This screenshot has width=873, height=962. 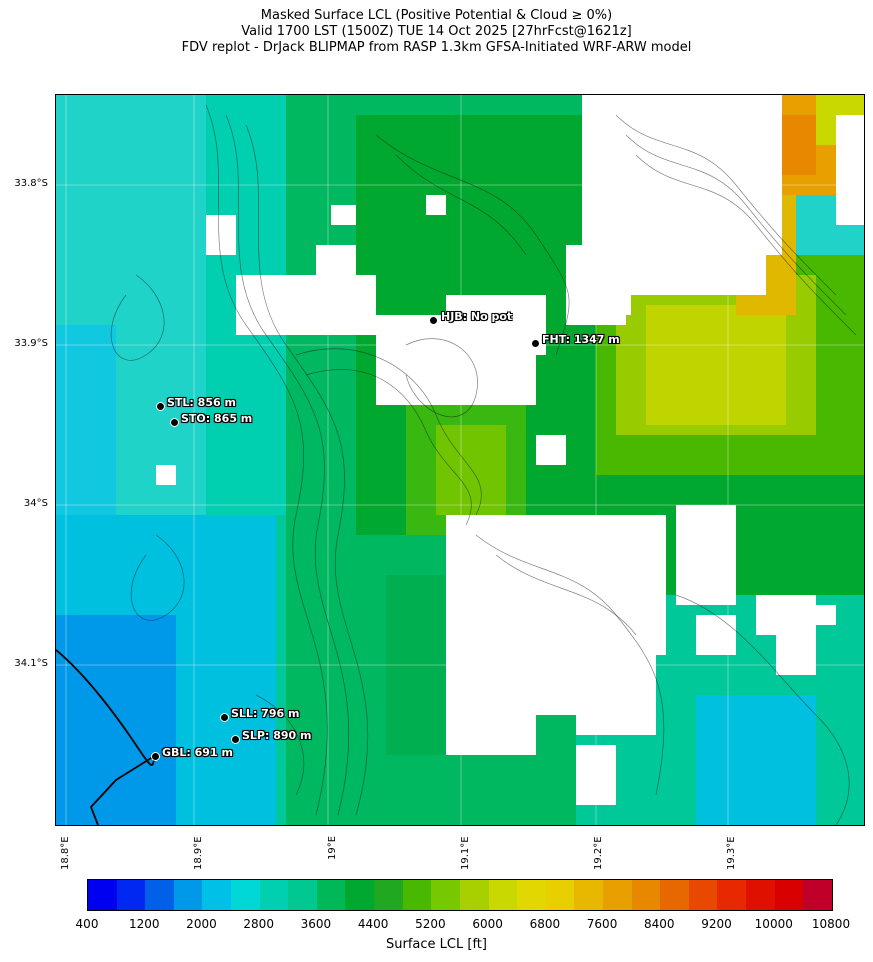 What do you see at coordinates (332, 847) in the screenshot?
I see `lon-label-19: 19°E` at bounding box center [332, 847].